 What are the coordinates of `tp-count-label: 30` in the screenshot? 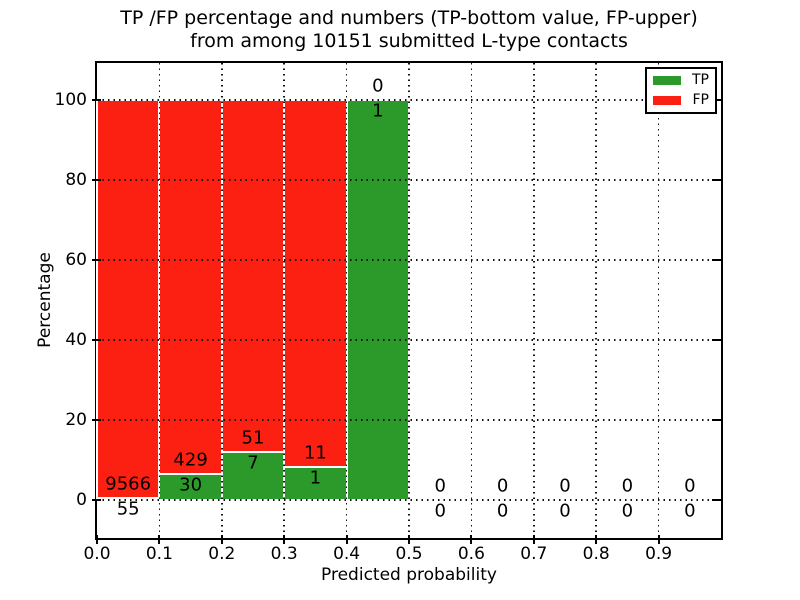 It's located at (191, 485).